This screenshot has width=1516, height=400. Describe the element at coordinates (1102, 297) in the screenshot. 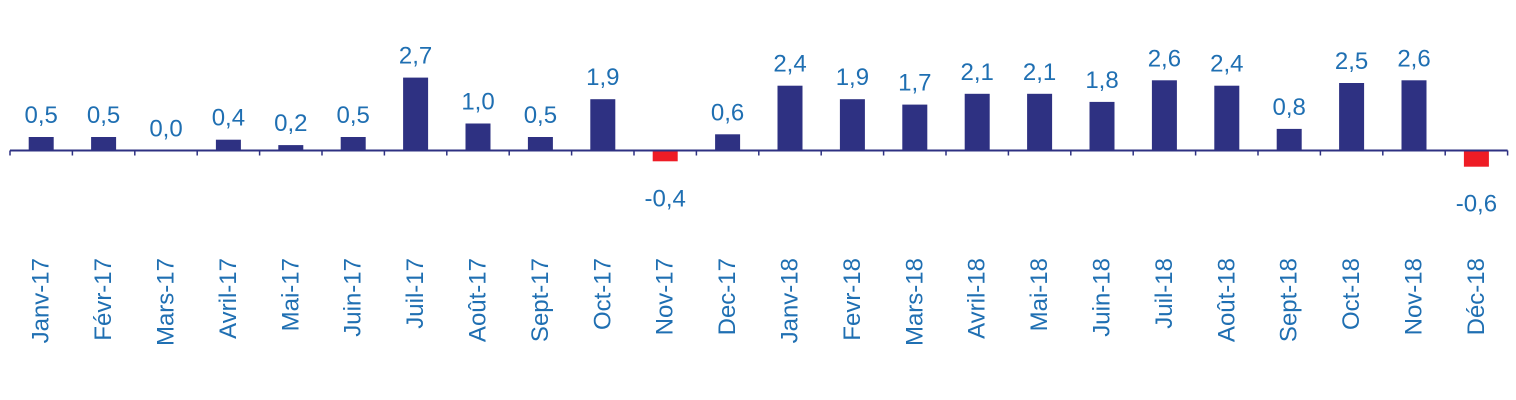

I see `x-tick-label: Juin-18` at that location.